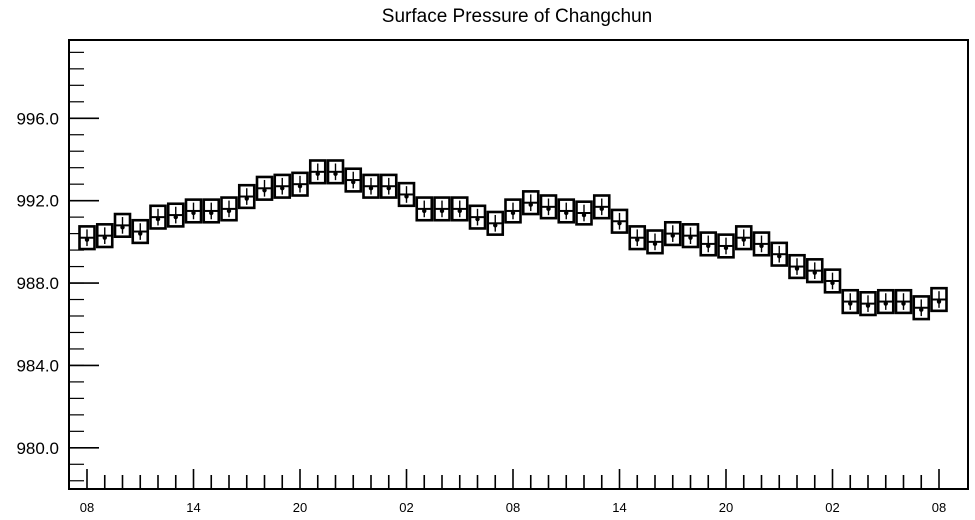  What do you see at coordinates (513, 492) in the screenshot?
I see `x-axis: 08 14 20 02 08 14 20 02 08` at bounding box center [513, 492].